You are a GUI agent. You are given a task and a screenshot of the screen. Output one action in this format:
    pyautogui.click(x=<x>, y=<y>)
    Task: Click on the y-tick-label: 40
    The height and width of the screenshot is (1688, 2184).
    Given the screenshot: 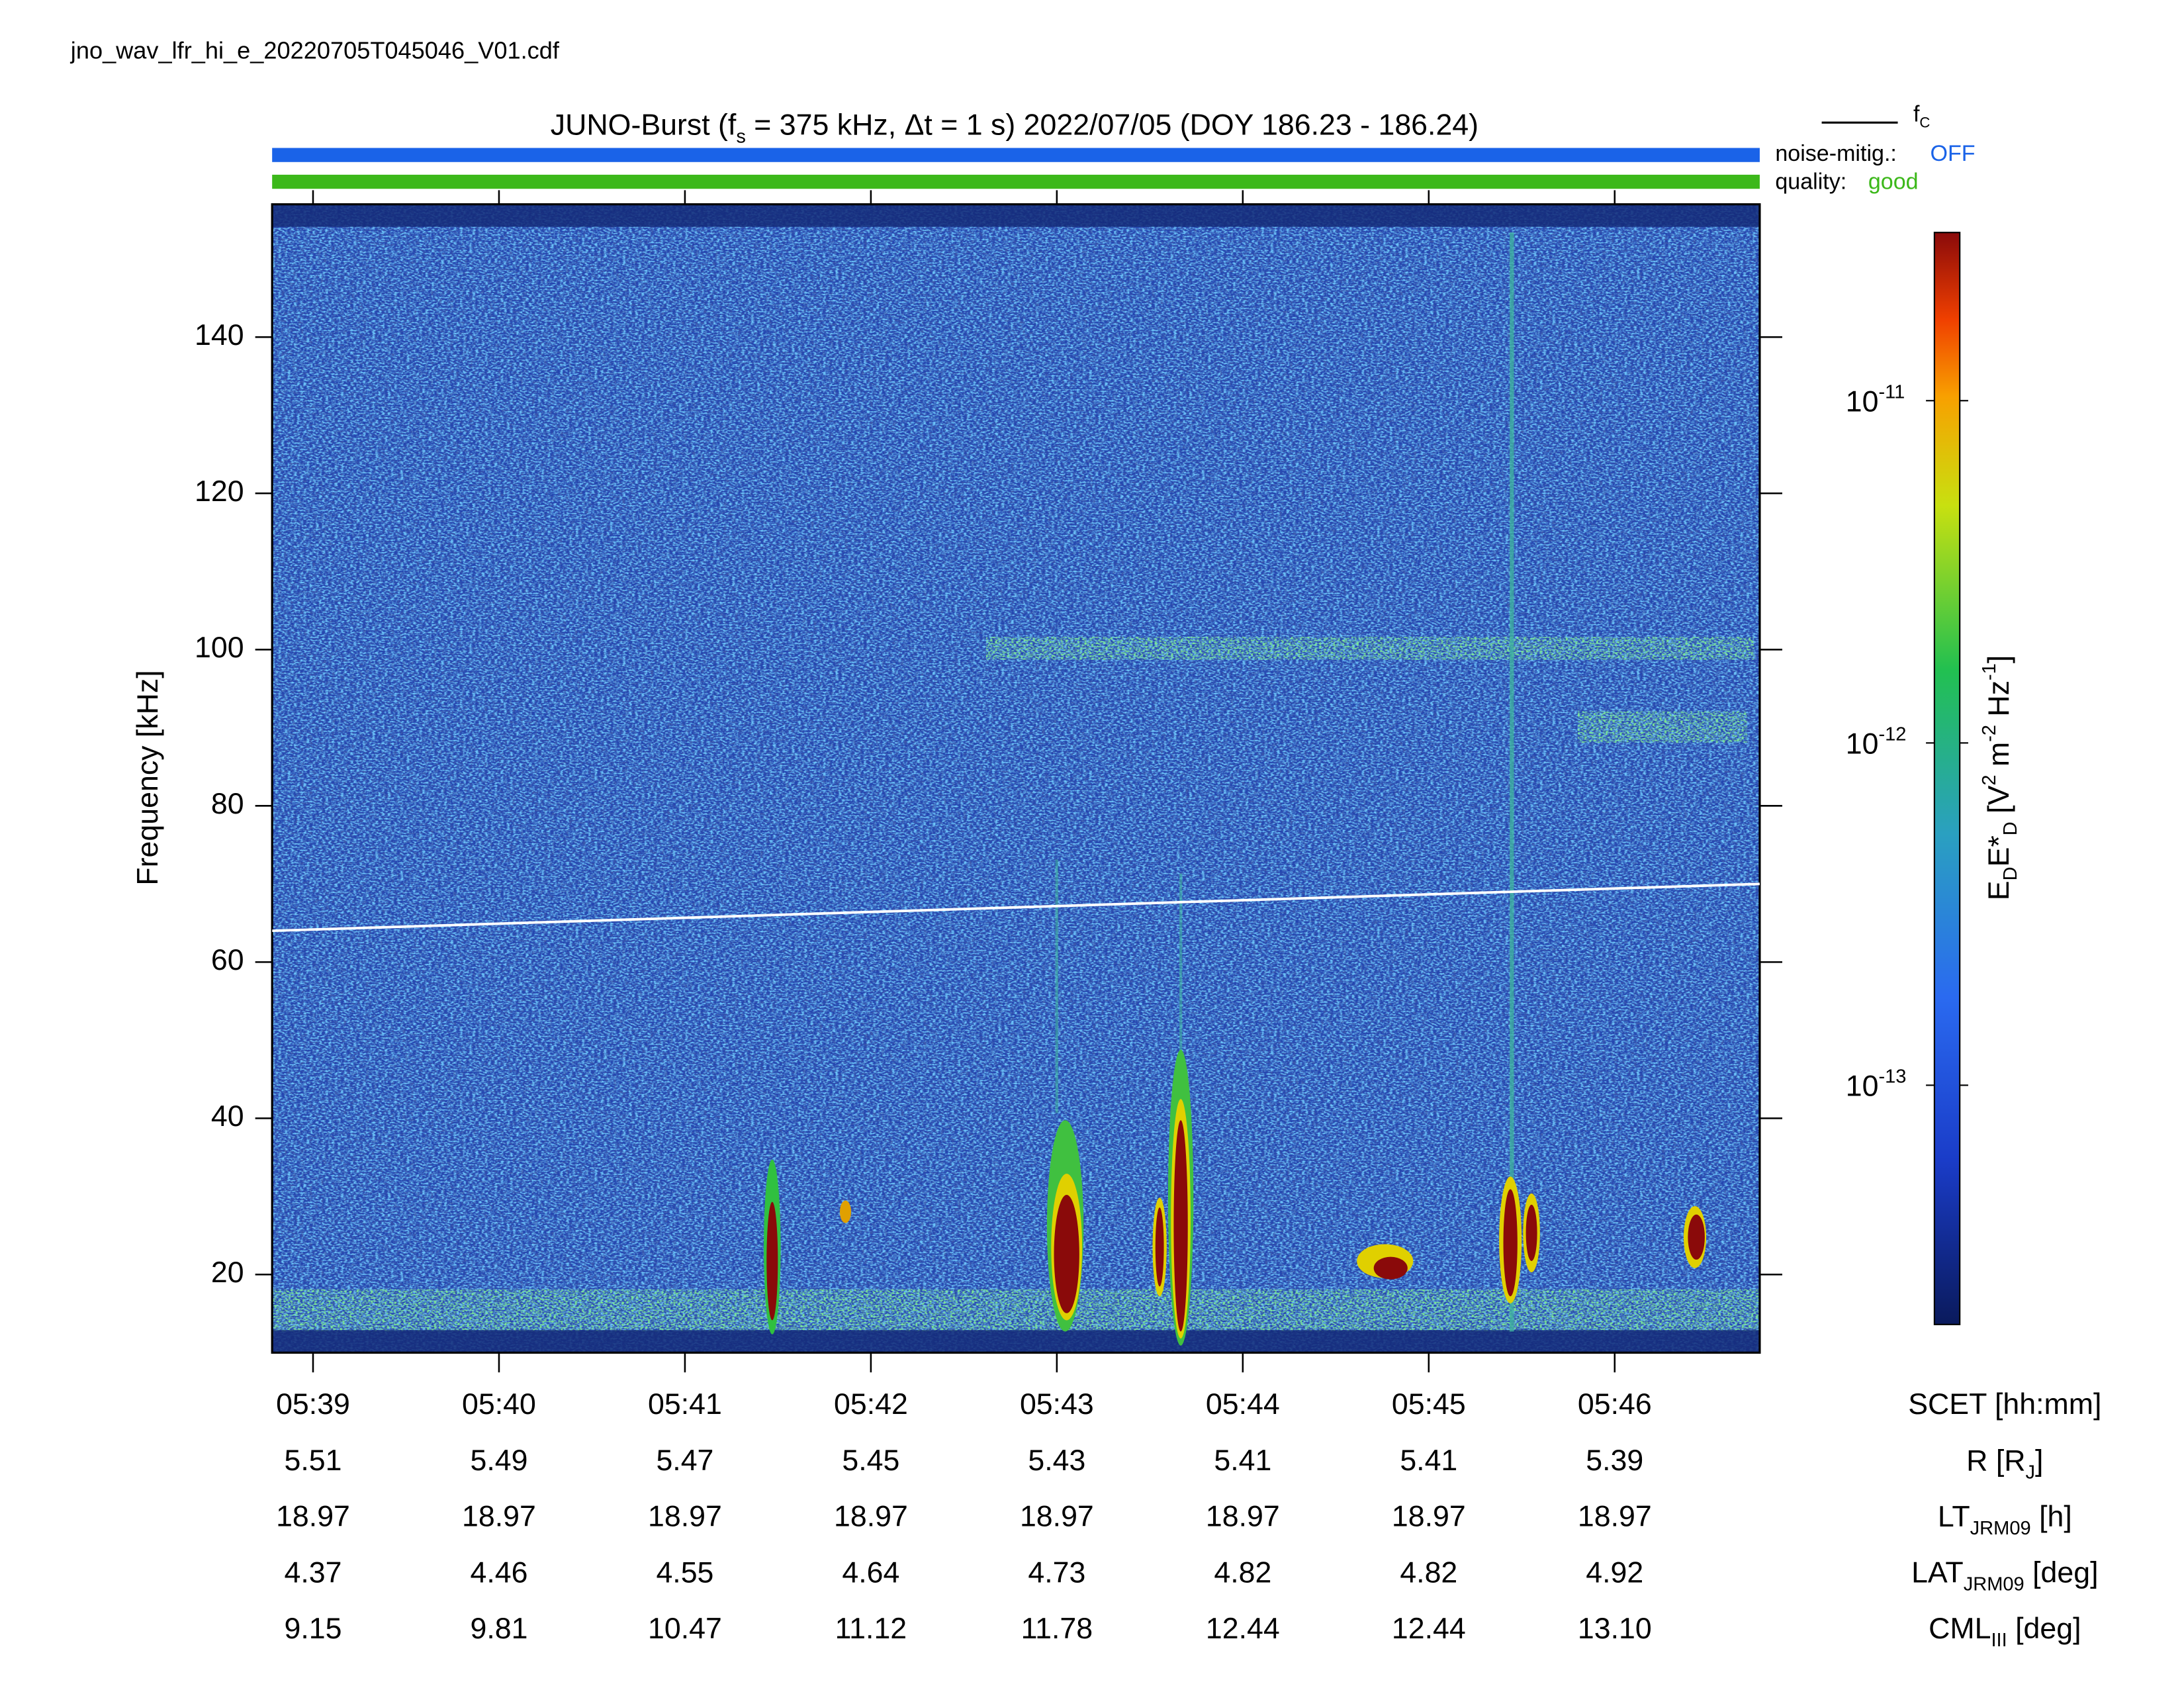 What is the action you would take?
    pyautogui.click(x=228, y=1116)
    